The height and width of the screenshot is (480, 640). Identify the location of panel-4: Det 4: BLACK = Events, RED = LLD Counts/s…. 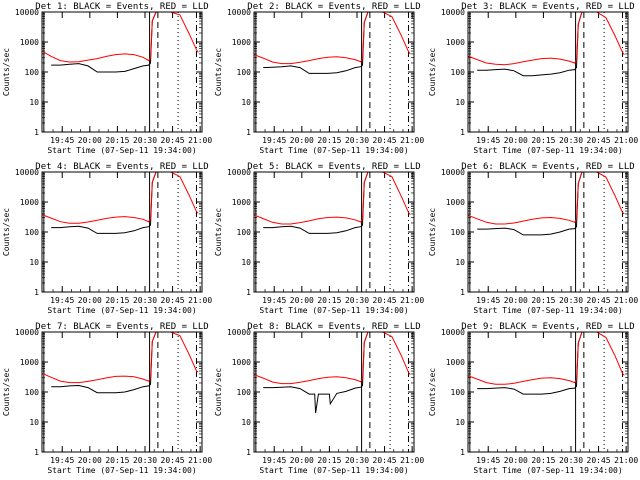
(107, 238).